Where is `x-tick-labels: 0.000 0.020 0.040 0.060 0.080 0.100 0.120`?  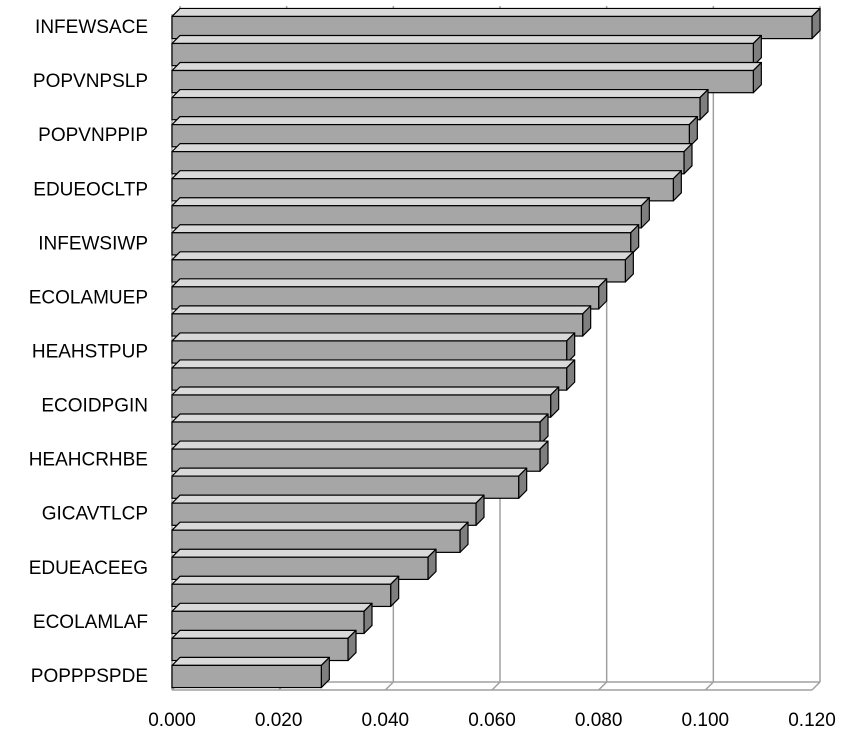
x-tick-labels: 0.000 0.020 0.040 0.060 0.080 0.100 0.120 is located at coordinates (492, 720).